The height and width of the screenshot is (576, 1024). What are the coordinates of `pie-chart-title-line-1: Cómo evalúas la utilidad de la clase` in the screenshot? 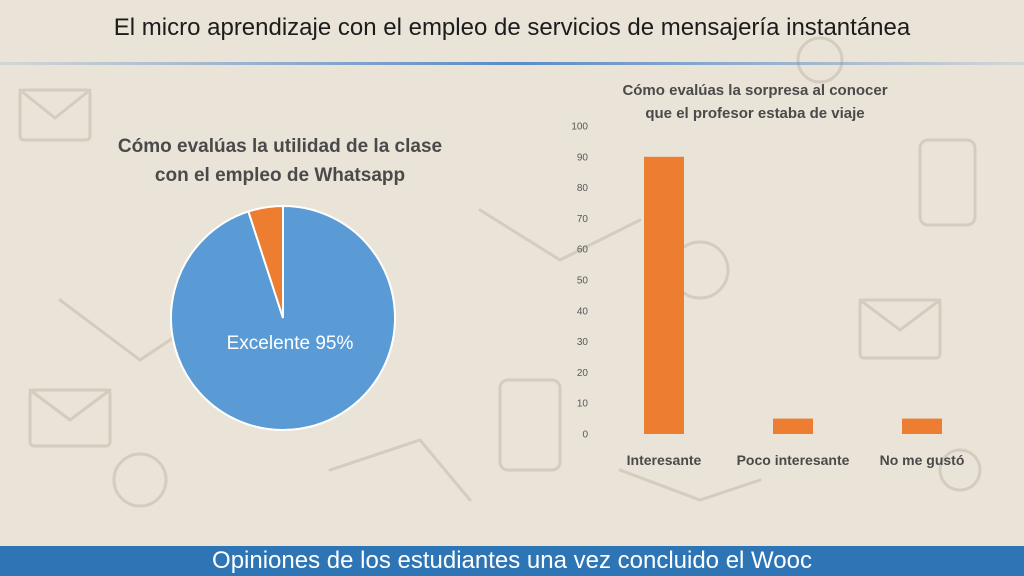 It's located at (280, 146).